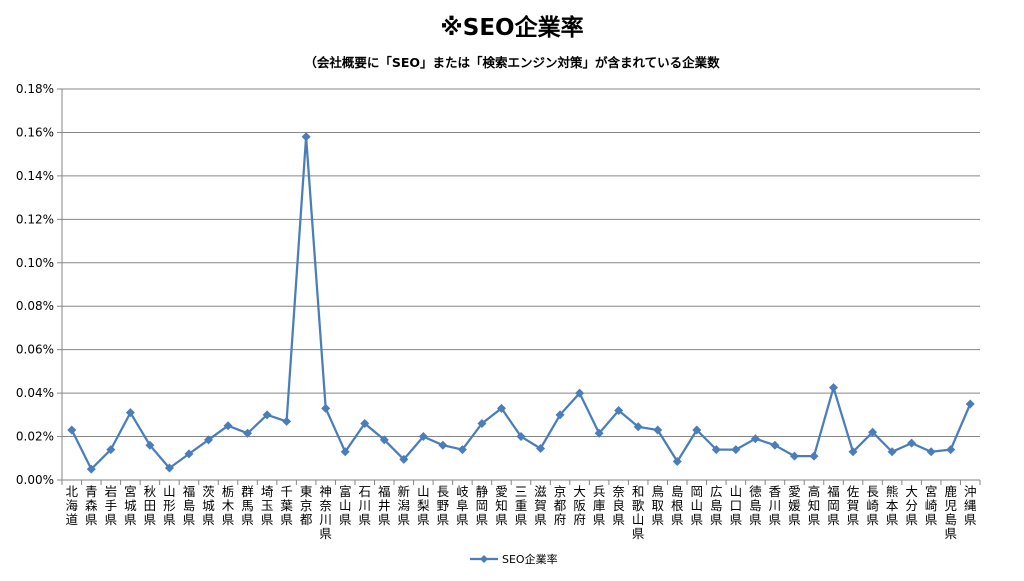 The height and width of the screenshot is (581, 1024). What do you see at coordinates (512, 28) in the screenshot?
I see `chart-title: ※SEO企業率` at bounding box center [512, 28].